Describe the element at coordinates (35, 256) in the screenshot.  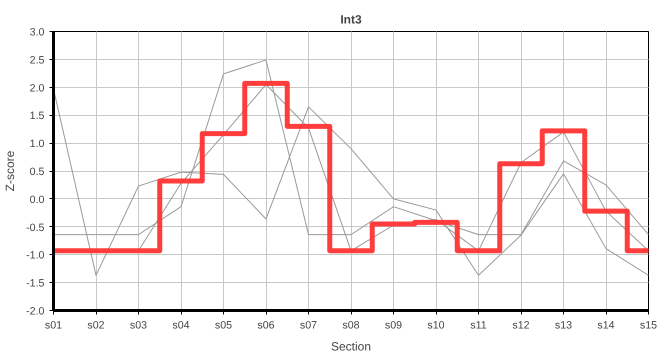
I see `y-tick-label: -1.0` at that location.